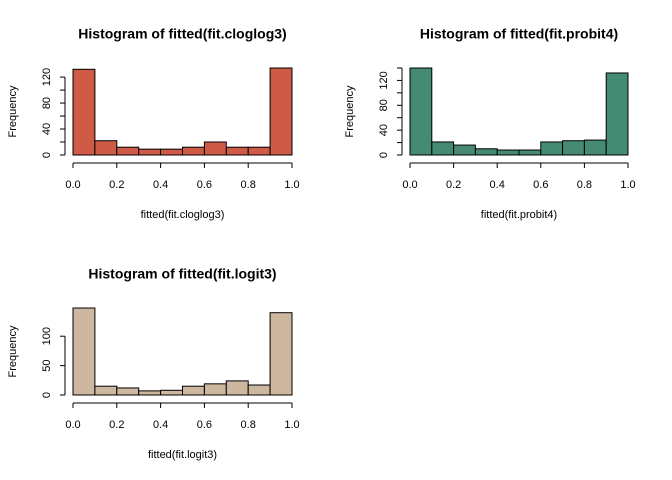 The height and width of the screenshot is (480, 672). Describe the element at coordinates (182, 455) in the screenshot. I see `x-axis-label: fitted(fit.logit3)` at that location.